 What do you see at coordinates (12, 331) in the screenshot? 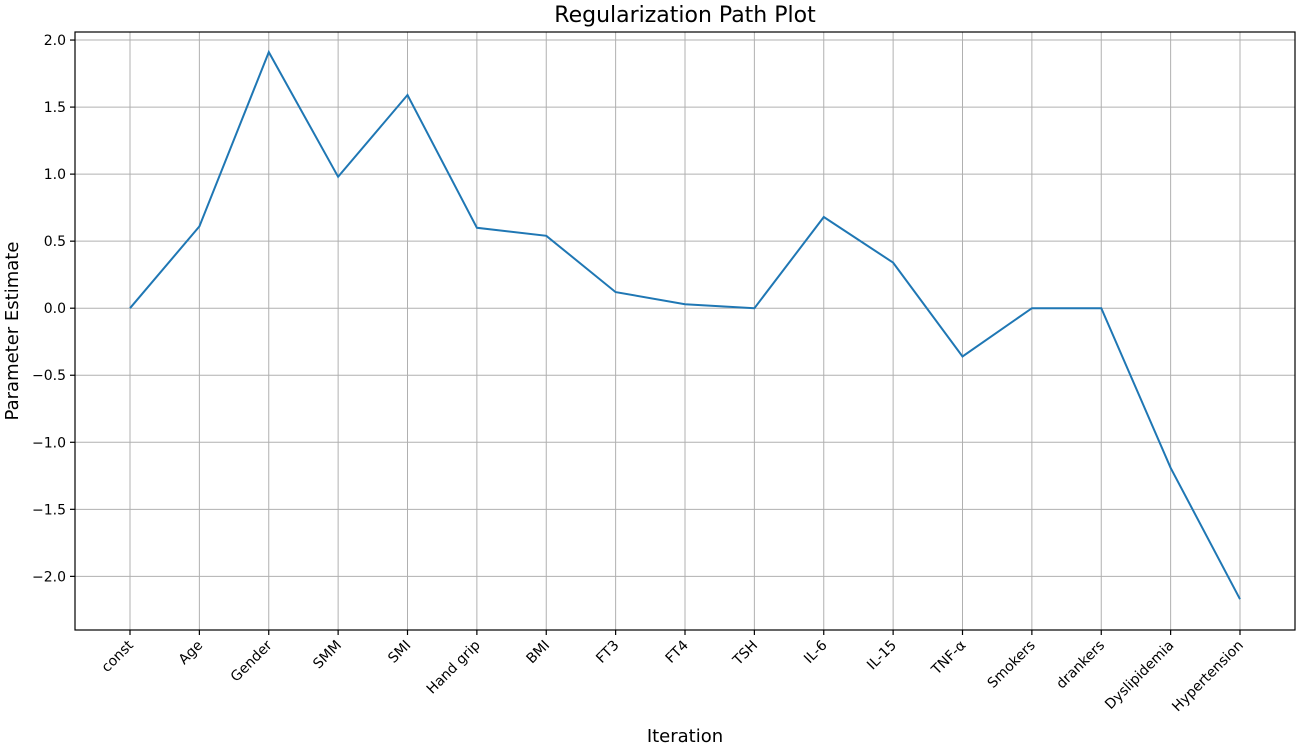
I see `y-axis-label: Parameter Estimate` at bounding box center [12, 331].